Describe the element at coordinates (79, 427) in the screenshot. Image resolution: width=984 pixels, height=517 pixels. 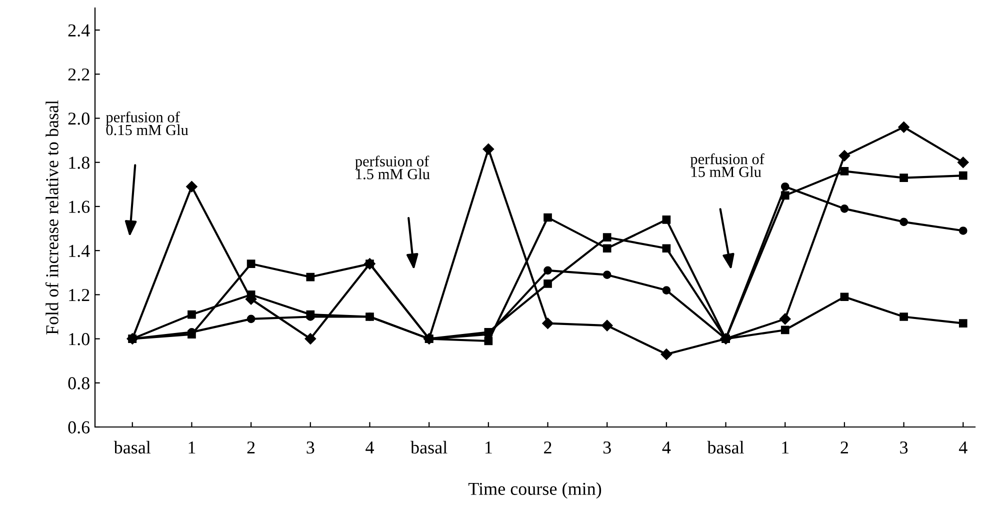
I see `y-tick-label: 0.6` at that location.